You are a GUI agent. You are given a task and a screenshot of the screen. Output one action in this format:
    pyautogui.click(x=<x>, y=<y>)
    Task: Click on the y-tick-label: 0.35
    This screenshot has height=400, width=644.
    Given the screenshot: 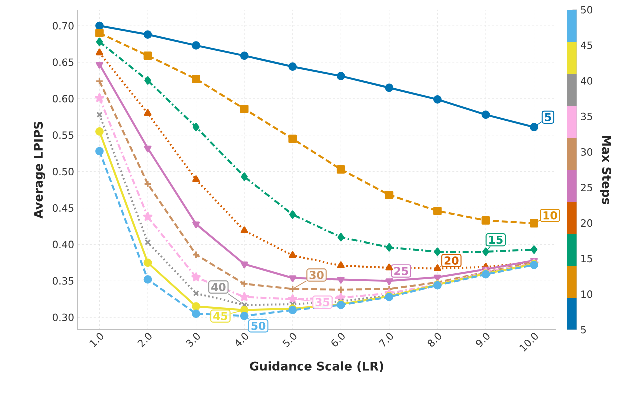 What is the action you would take?
    pyautogui.click(x=63, y=281)
    